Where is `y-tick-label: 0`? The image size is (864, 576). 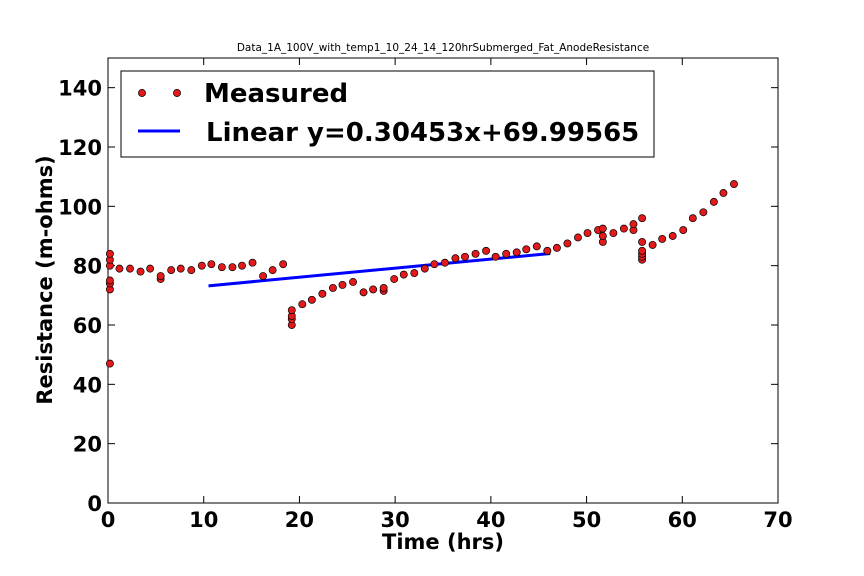
y-tick-label: 0 is located at coordinates (94, 504).